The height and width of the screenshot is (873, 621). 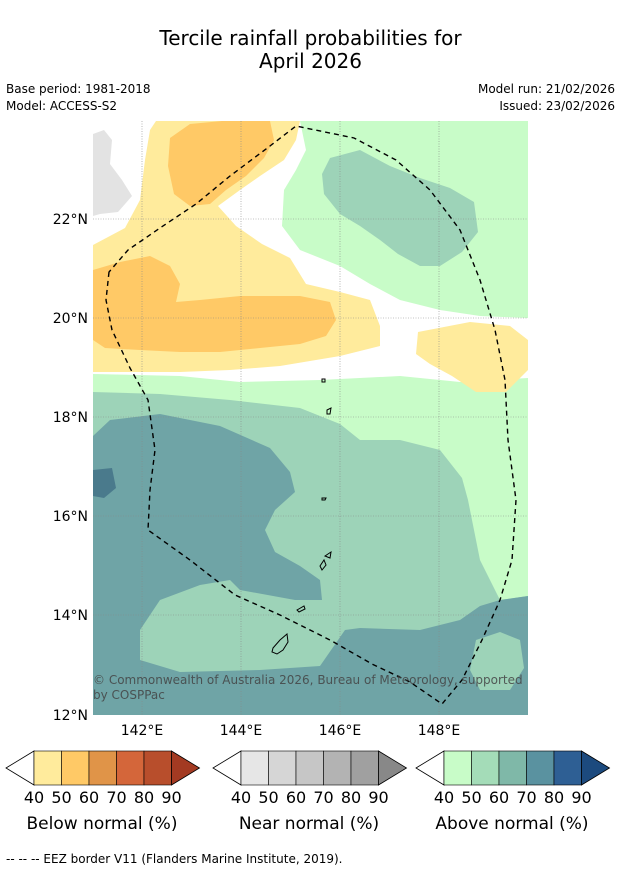 What do you see at coordinates (323, 564) in the screenshot?
I see `island-saipan` at bounding box center [323, 564].